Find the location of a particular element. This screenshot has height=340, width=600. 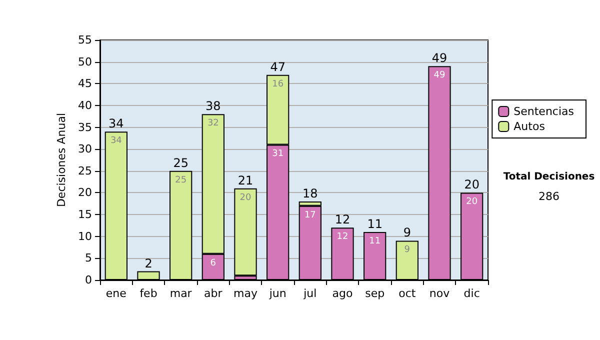

total-label: 21 is located at coordinates (246, 180).